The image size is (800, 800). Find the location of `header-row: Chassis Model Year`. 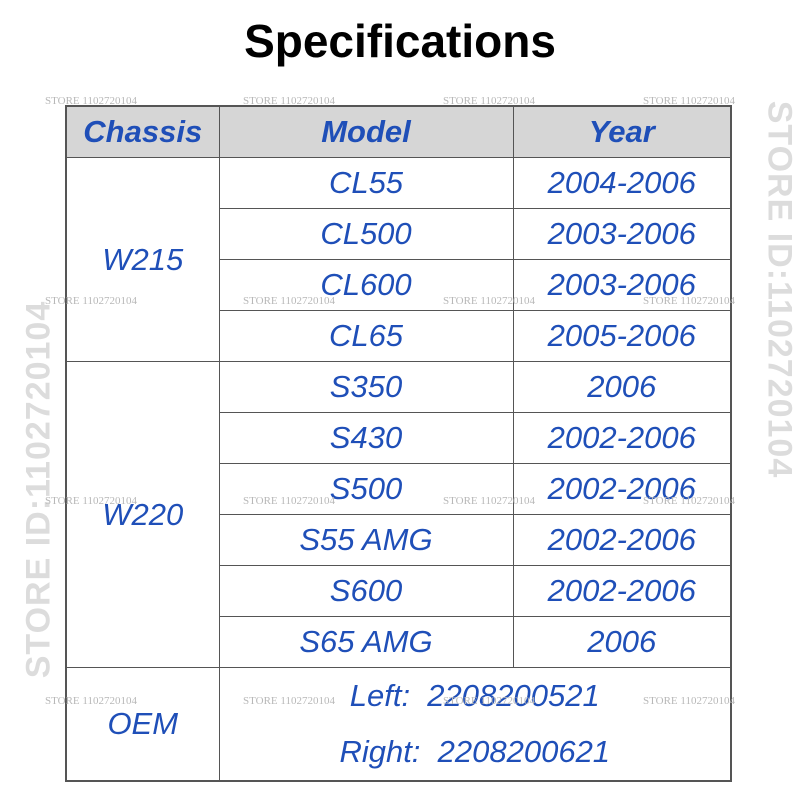

header-row: Chassis Model Year is located at coordinates (398, 131).